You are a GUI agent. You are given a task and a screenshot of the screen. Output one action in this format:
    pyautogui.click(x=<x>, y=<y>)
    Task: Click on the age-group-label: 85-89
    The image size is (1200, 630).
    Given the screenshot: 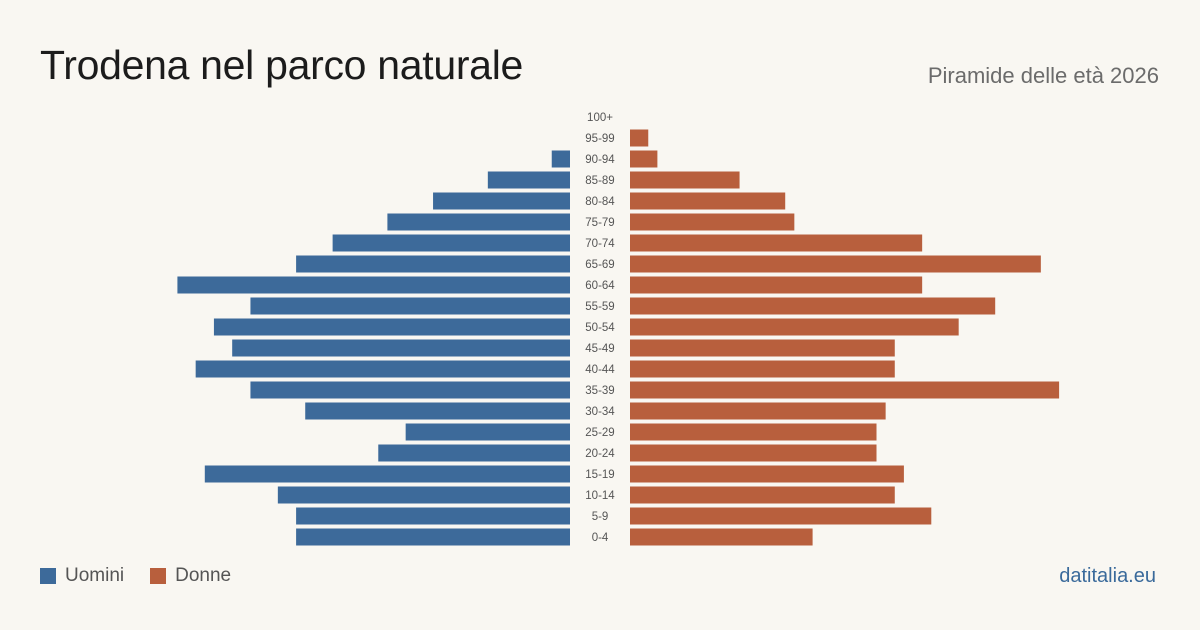 What is the action you would take?
    pyautogui.click(x=599, y=181)
    